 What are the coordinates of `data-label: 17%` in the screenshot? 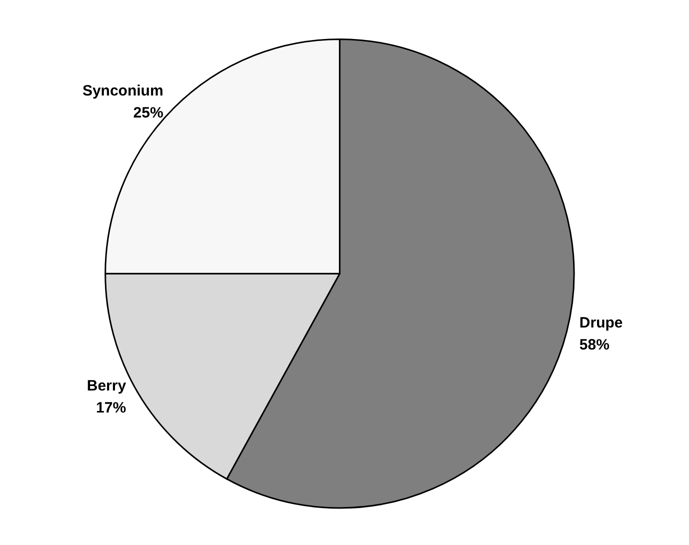 It's located at (111, 407).